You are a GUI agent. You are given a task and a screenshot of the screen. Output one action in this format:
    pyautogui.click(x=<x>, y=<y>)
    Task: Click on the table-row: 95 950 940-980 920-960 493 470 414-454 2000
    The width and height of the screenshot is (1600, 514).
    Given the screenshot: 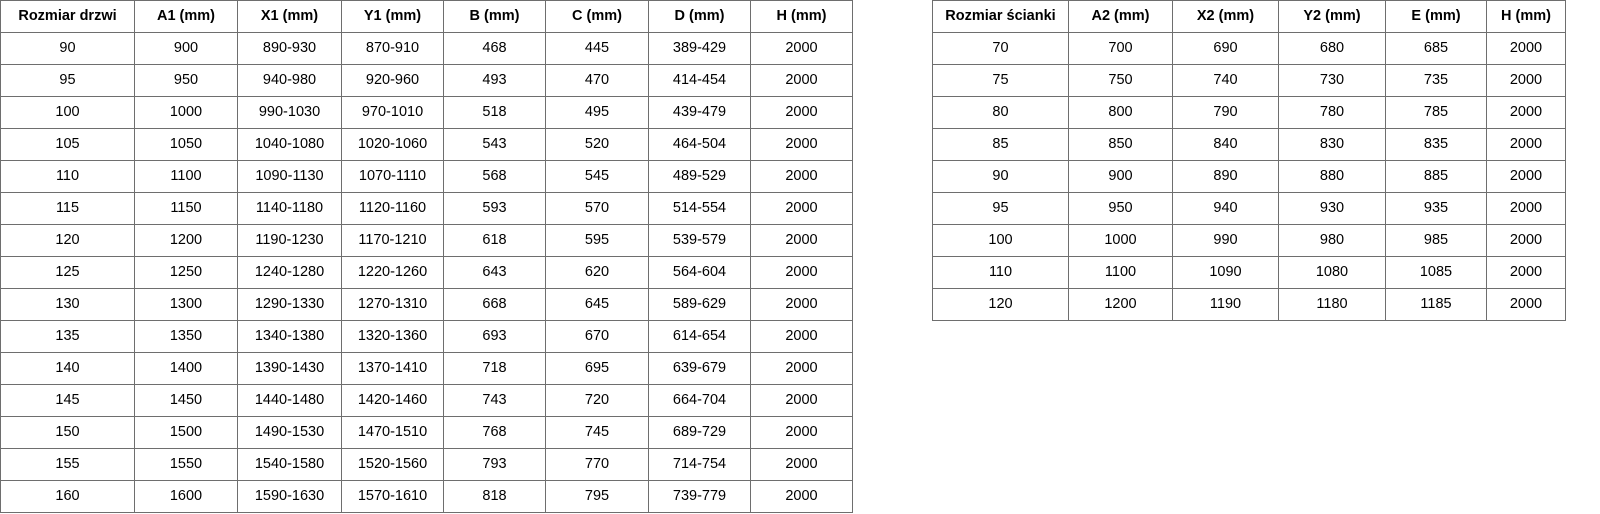 What is the action you would take?
    pyautogui.click(x=426, y=80)
    